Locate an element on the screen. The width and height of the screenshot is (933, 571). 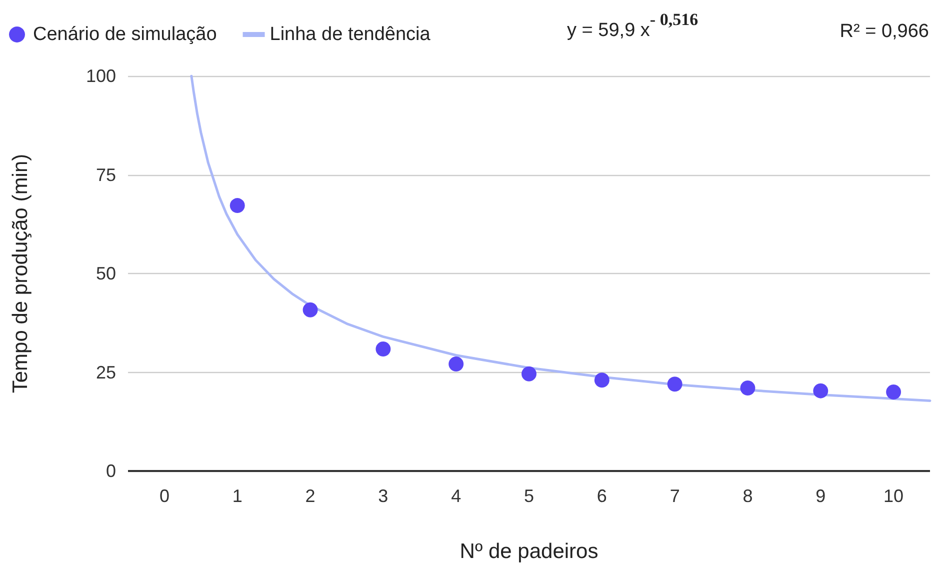
x-tick-label: 8 is located at coordinates (747, 496).